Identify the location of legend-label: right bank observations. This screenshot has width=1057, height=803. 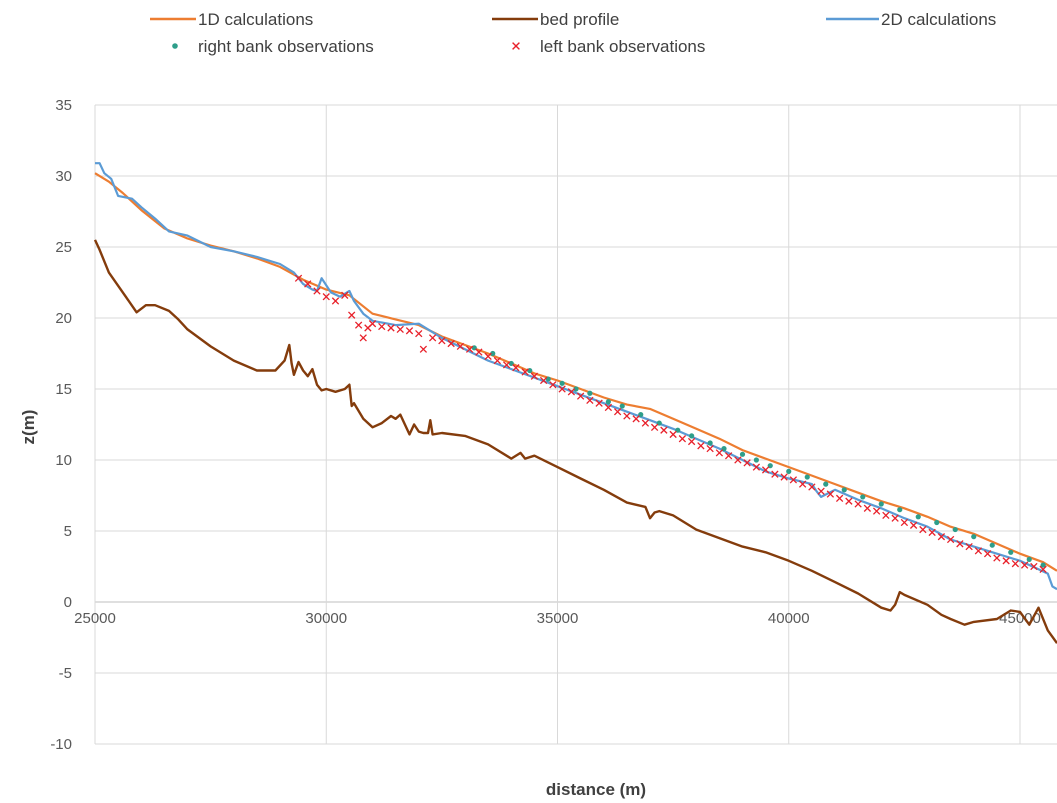
(286, 46).